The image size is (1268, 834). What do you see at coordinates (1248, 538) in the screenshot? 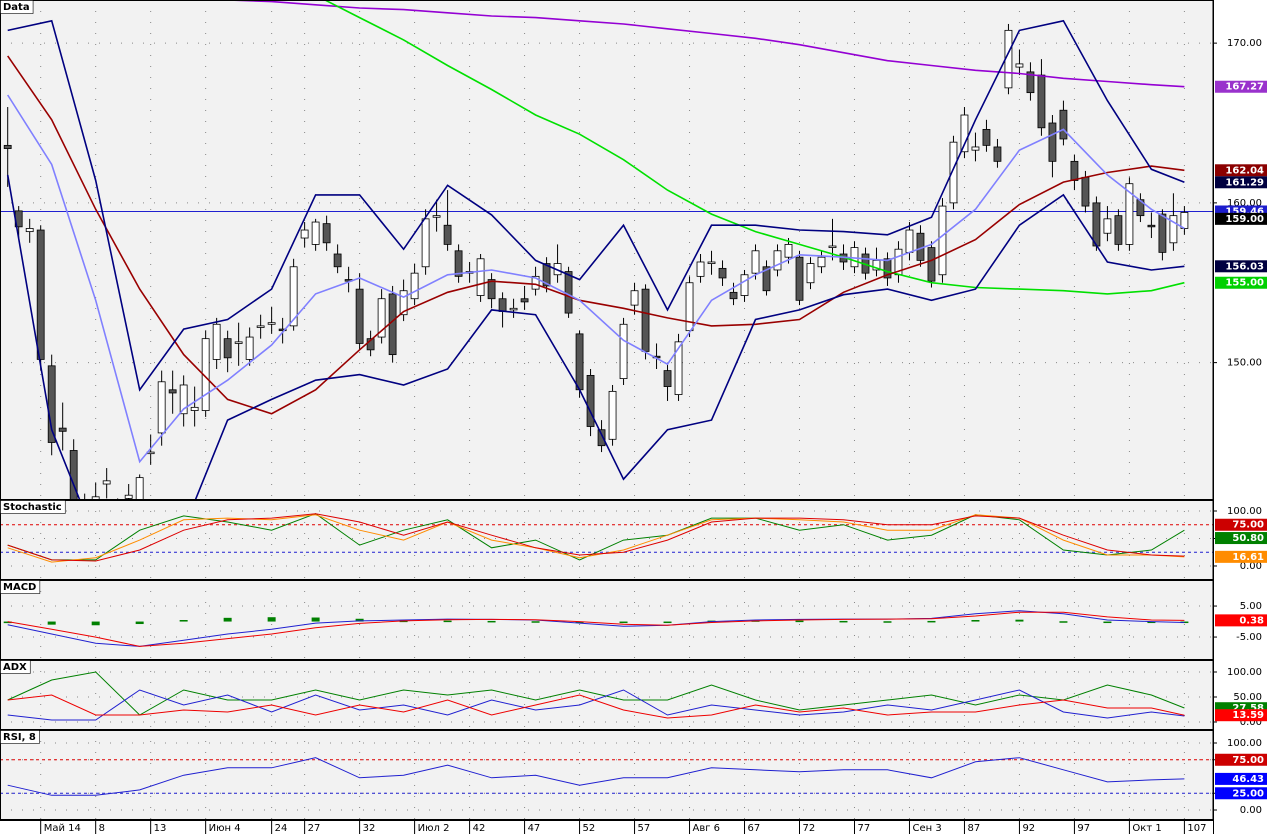
I see `price-label: 50.80` at bounding box center [1248, 538].